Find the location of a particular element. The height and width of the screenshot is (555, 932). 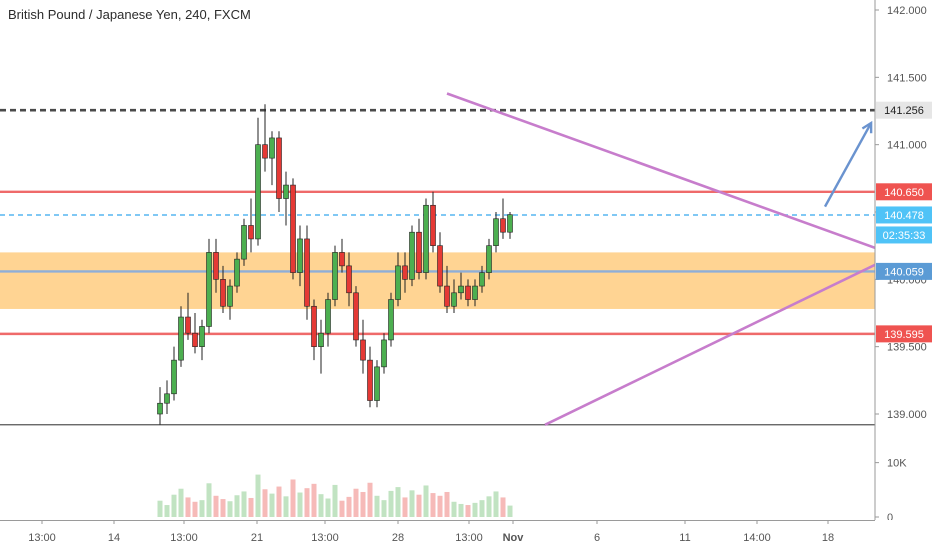

price-label-text: 02:35:33 is located at coordinates (904, 236).